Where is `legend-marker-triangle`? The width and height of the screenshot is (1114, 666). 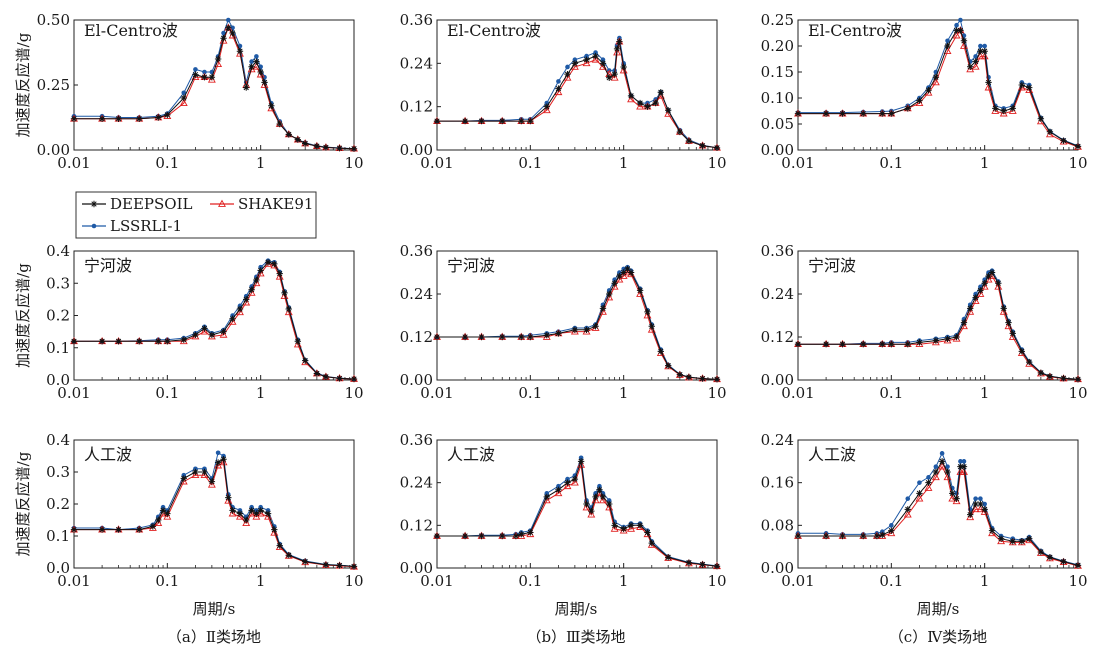 legend-marker-triangle is located at coordinates (222, 203).